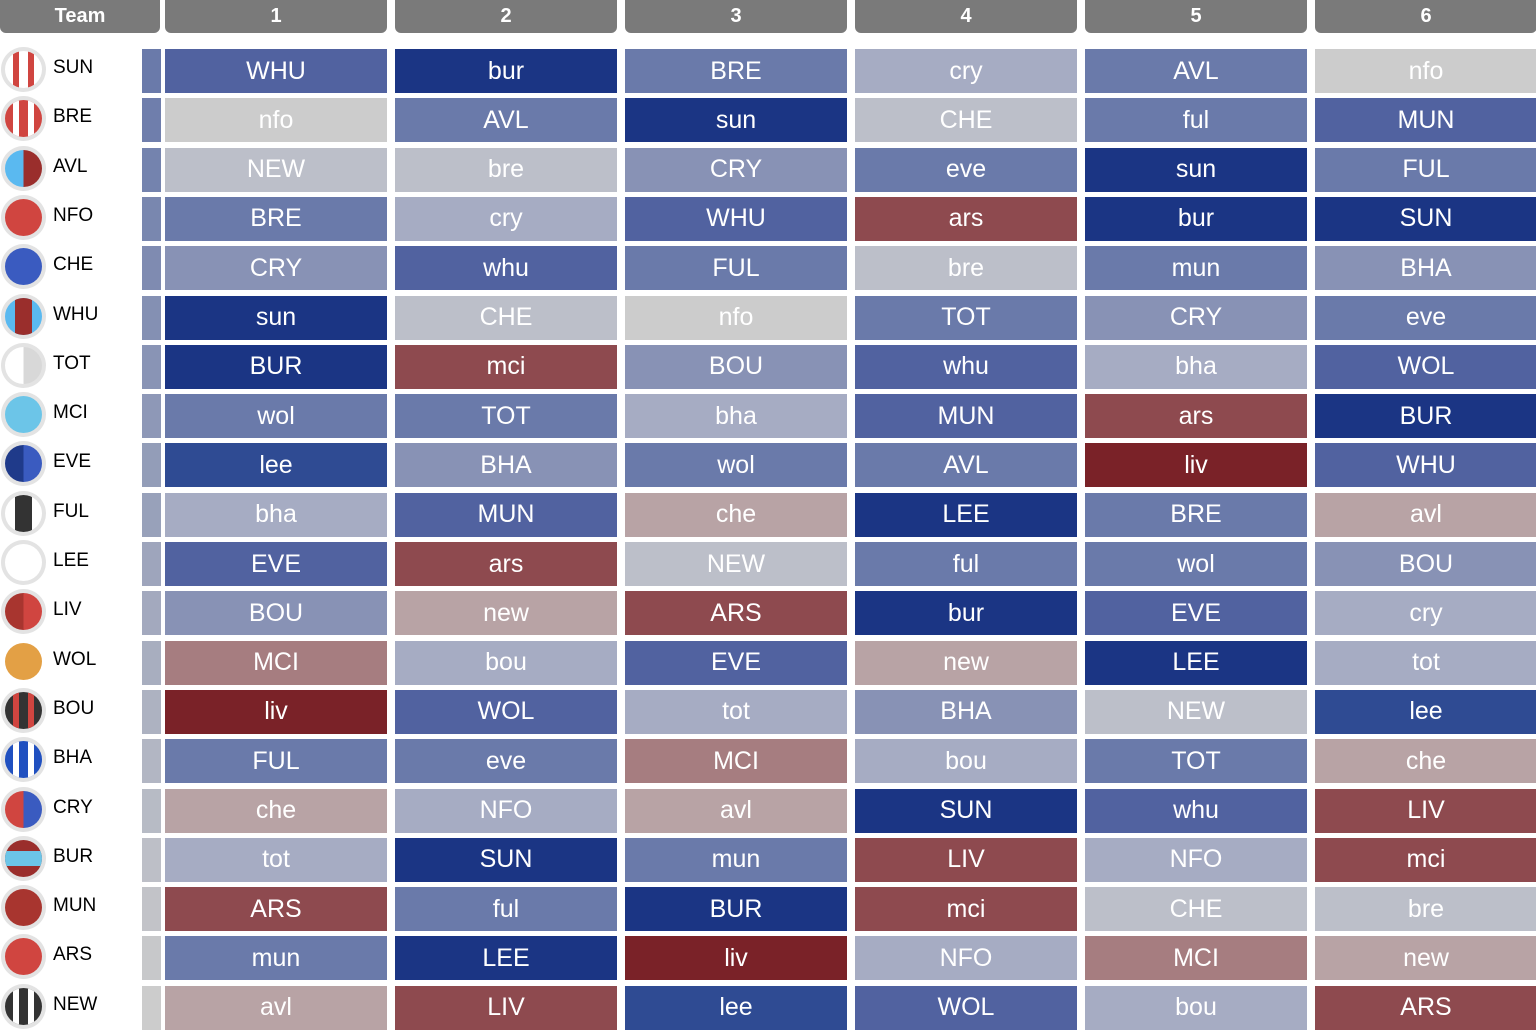  I want to click on team-name: MCI, so click(70, 413).